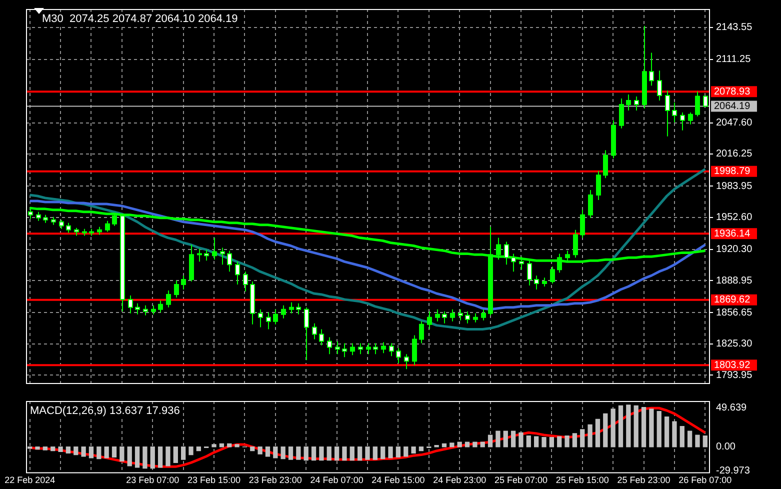  What do you see at coordinates (734, 218) in the screenshot?
I see `y-tick-label: 1952.60` at bounding box center [734, 218].